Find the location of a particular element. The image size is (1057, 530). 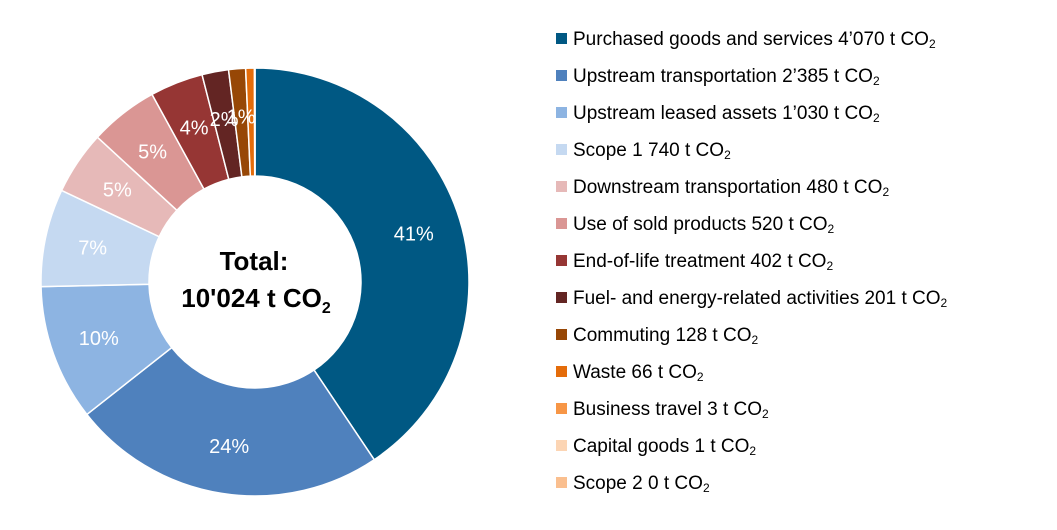

legend-series-name: Upstream transportation is located at coordinates (675, 76).